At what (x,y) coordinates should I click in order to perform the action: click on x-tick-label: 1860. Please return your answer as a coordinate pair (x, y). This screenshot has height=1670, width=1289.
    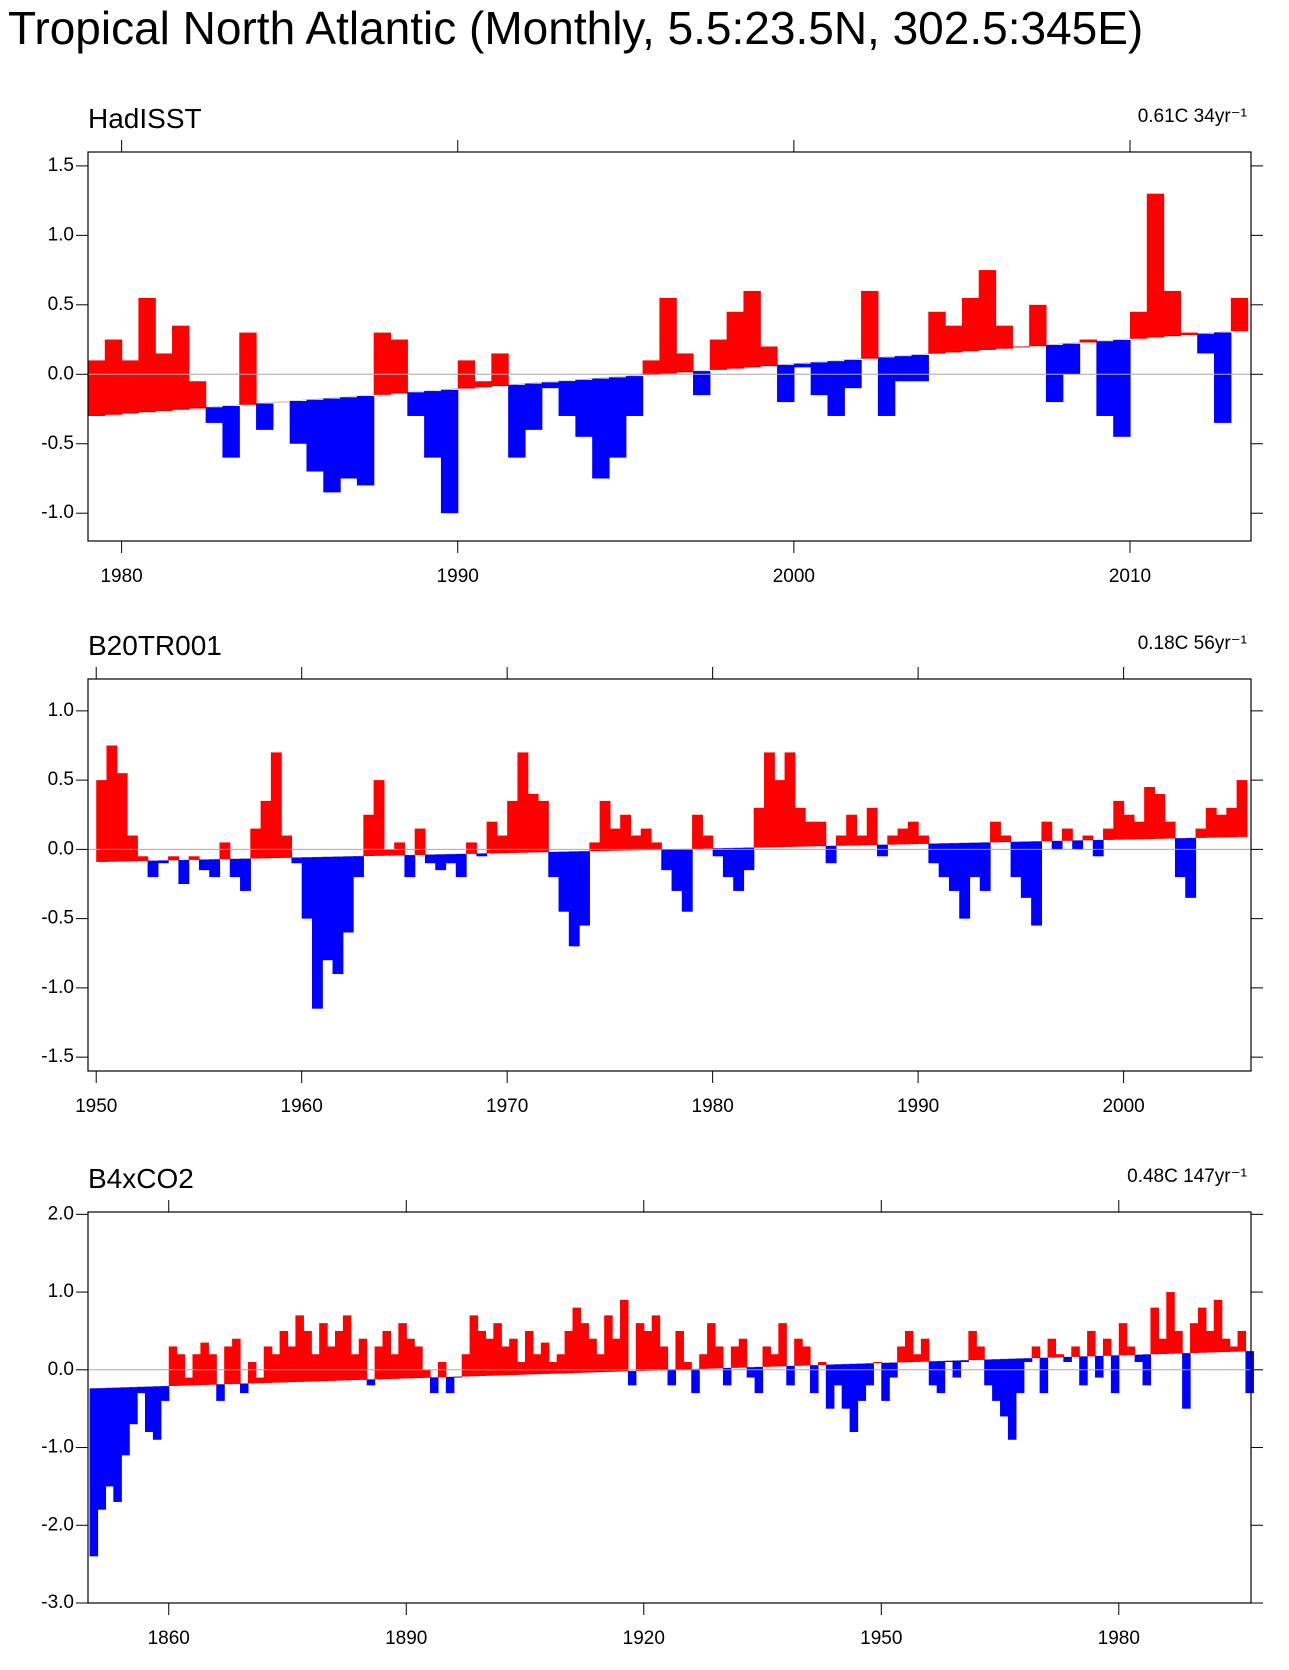
    Looking at the image, I should click on (169, 1638).